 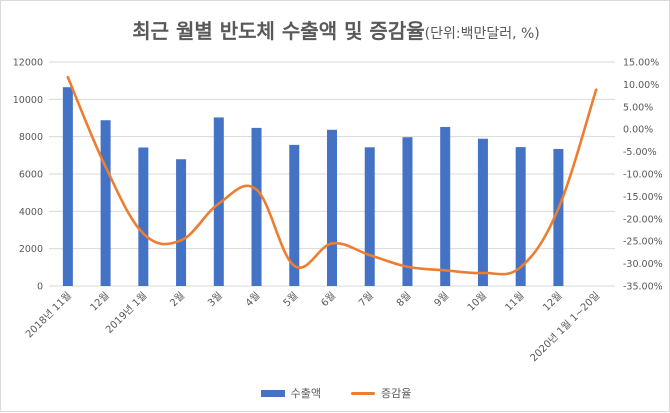 What do you see at coordinates (565, 327) in the screenshot?
I see `x-tick-label: 2020년 1월 1~20일` at bounding box center [565, 327].